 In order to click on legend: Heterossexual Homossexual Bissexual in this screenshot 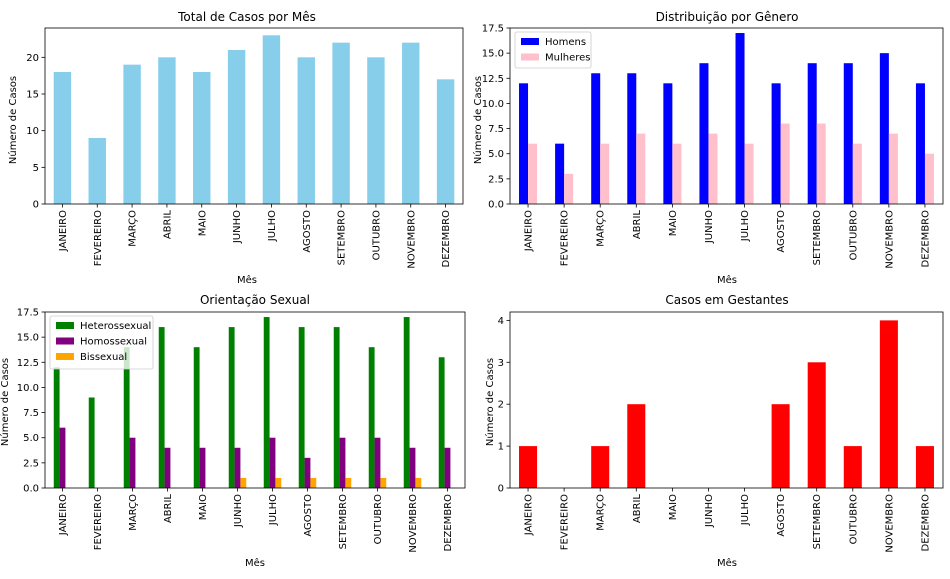, I will do `click(101, 342)`.